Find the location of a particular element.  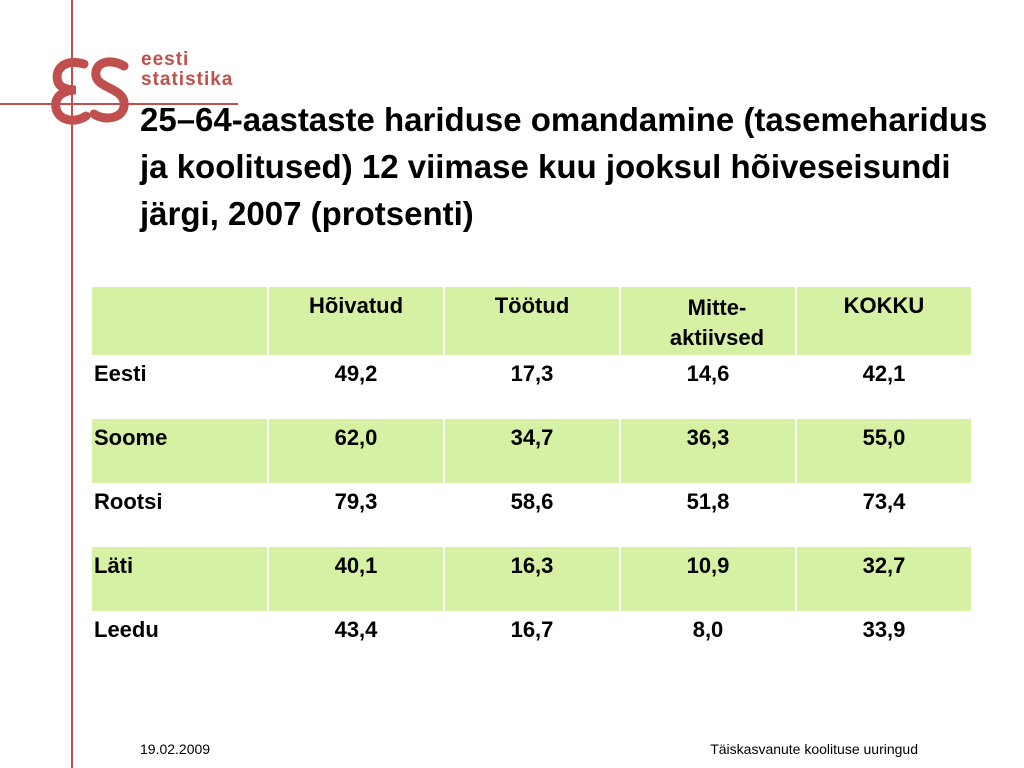

cell-mitte-aktiivsed: 36,3 is located at coordinates (708, 451).